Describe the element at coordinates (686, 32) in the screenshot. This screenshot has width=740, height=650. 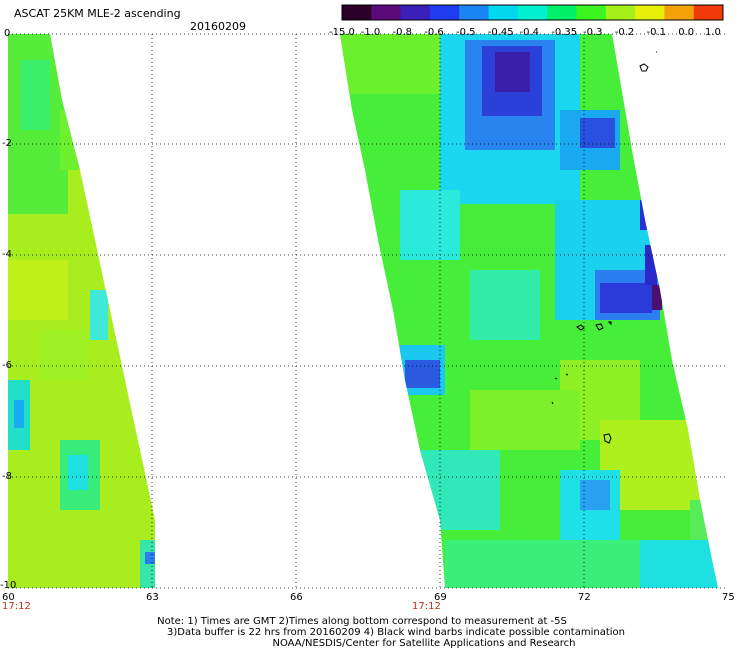
I see `colorbar-label: 0.0` at that location.